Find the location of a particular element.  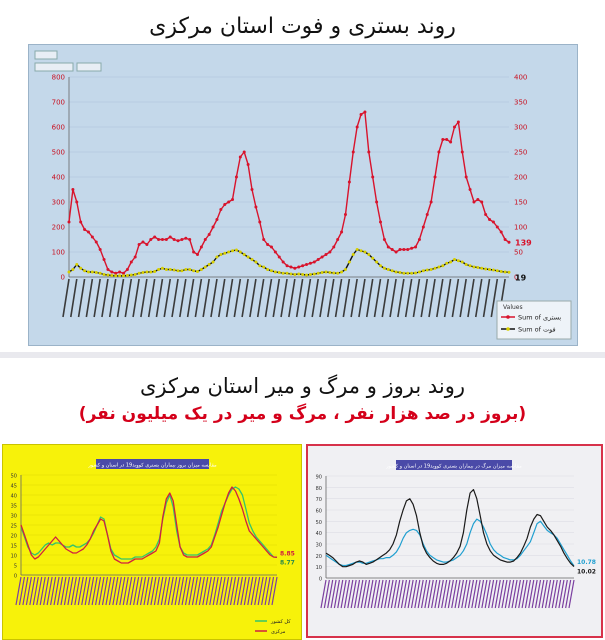

y2-tick-label: 300 is located at coordinates (520, 128).